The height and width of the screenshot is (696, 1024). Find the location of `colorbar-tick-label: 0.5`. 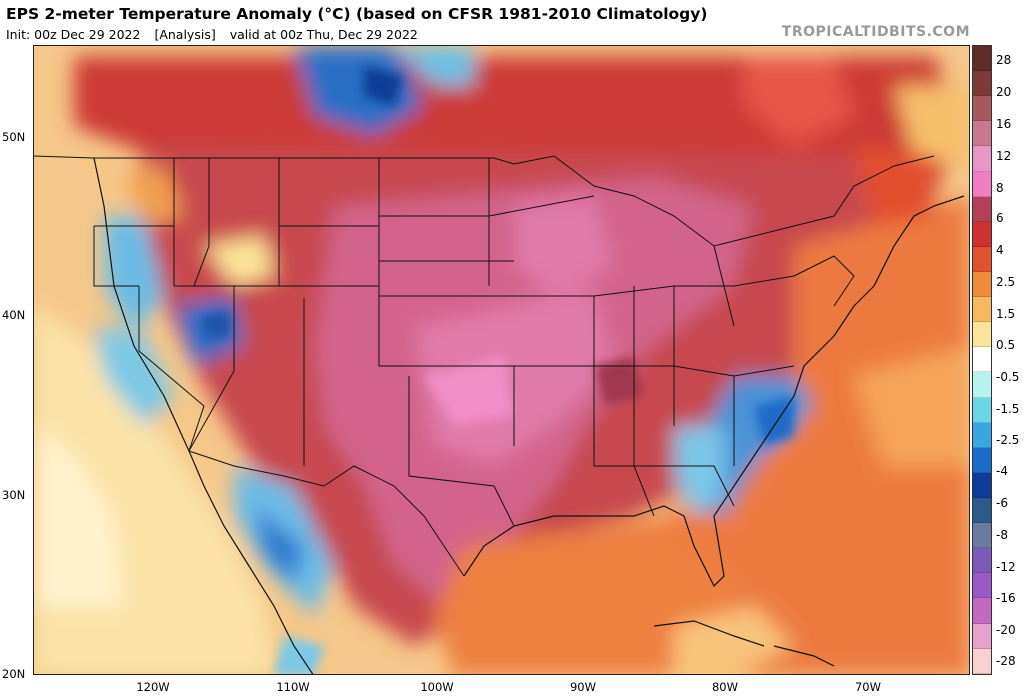

colorbar-tick-label: 0.5 is located at coordinates (1006, 345).